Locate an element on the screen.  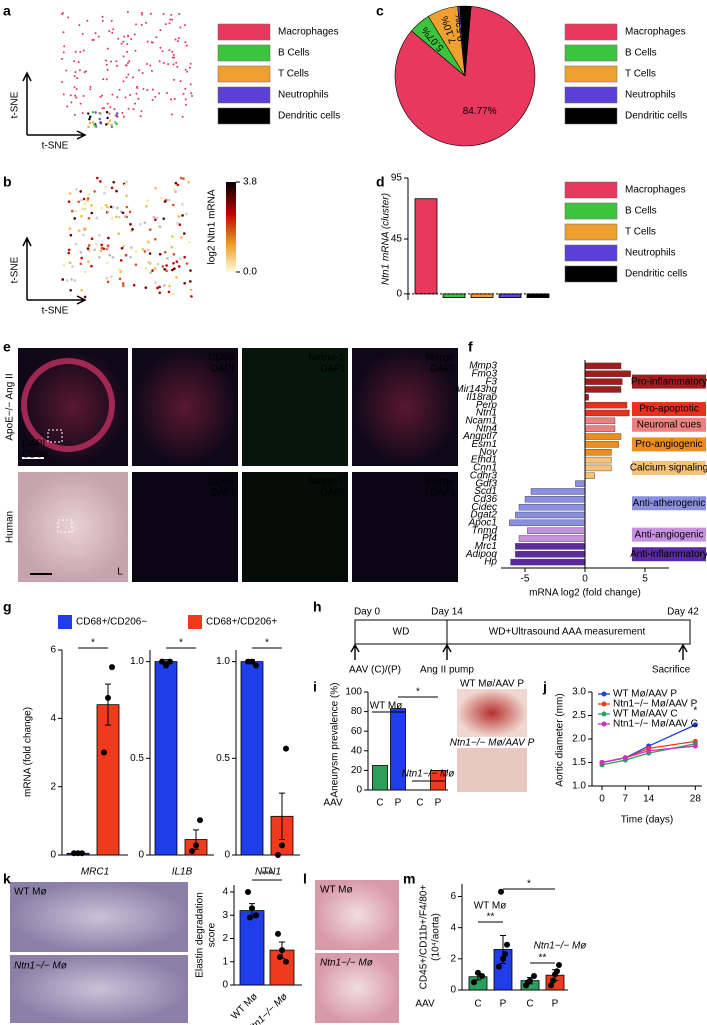
stain-label: DAPI is located at coordinates (222, 369).